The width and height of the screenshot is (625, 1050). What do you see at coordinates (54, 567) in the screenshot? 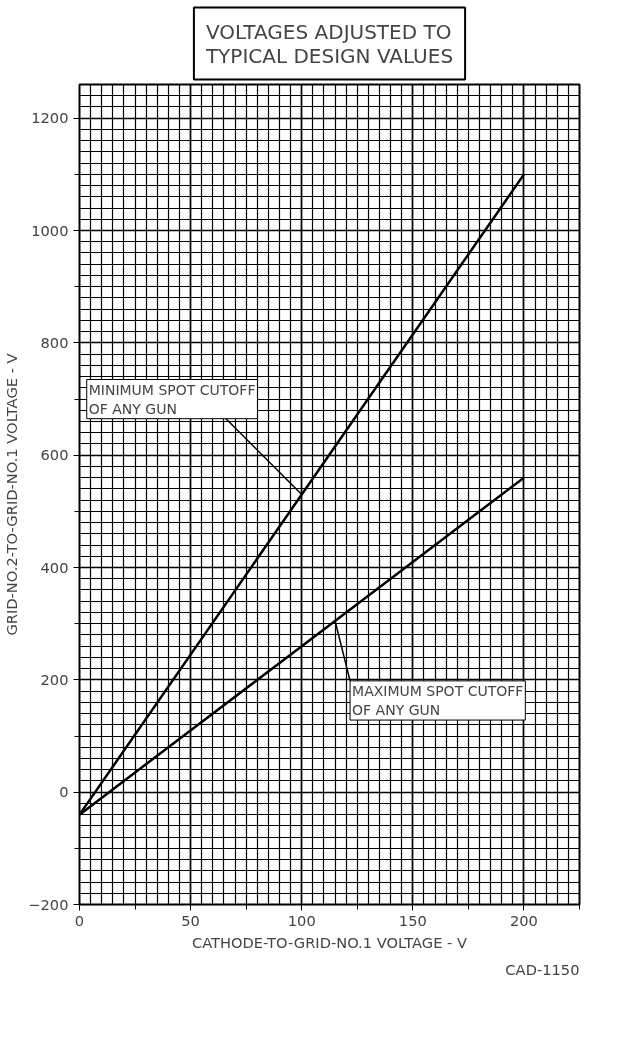
I see `y-tick-label: 400` at bounding box center [54, 567].